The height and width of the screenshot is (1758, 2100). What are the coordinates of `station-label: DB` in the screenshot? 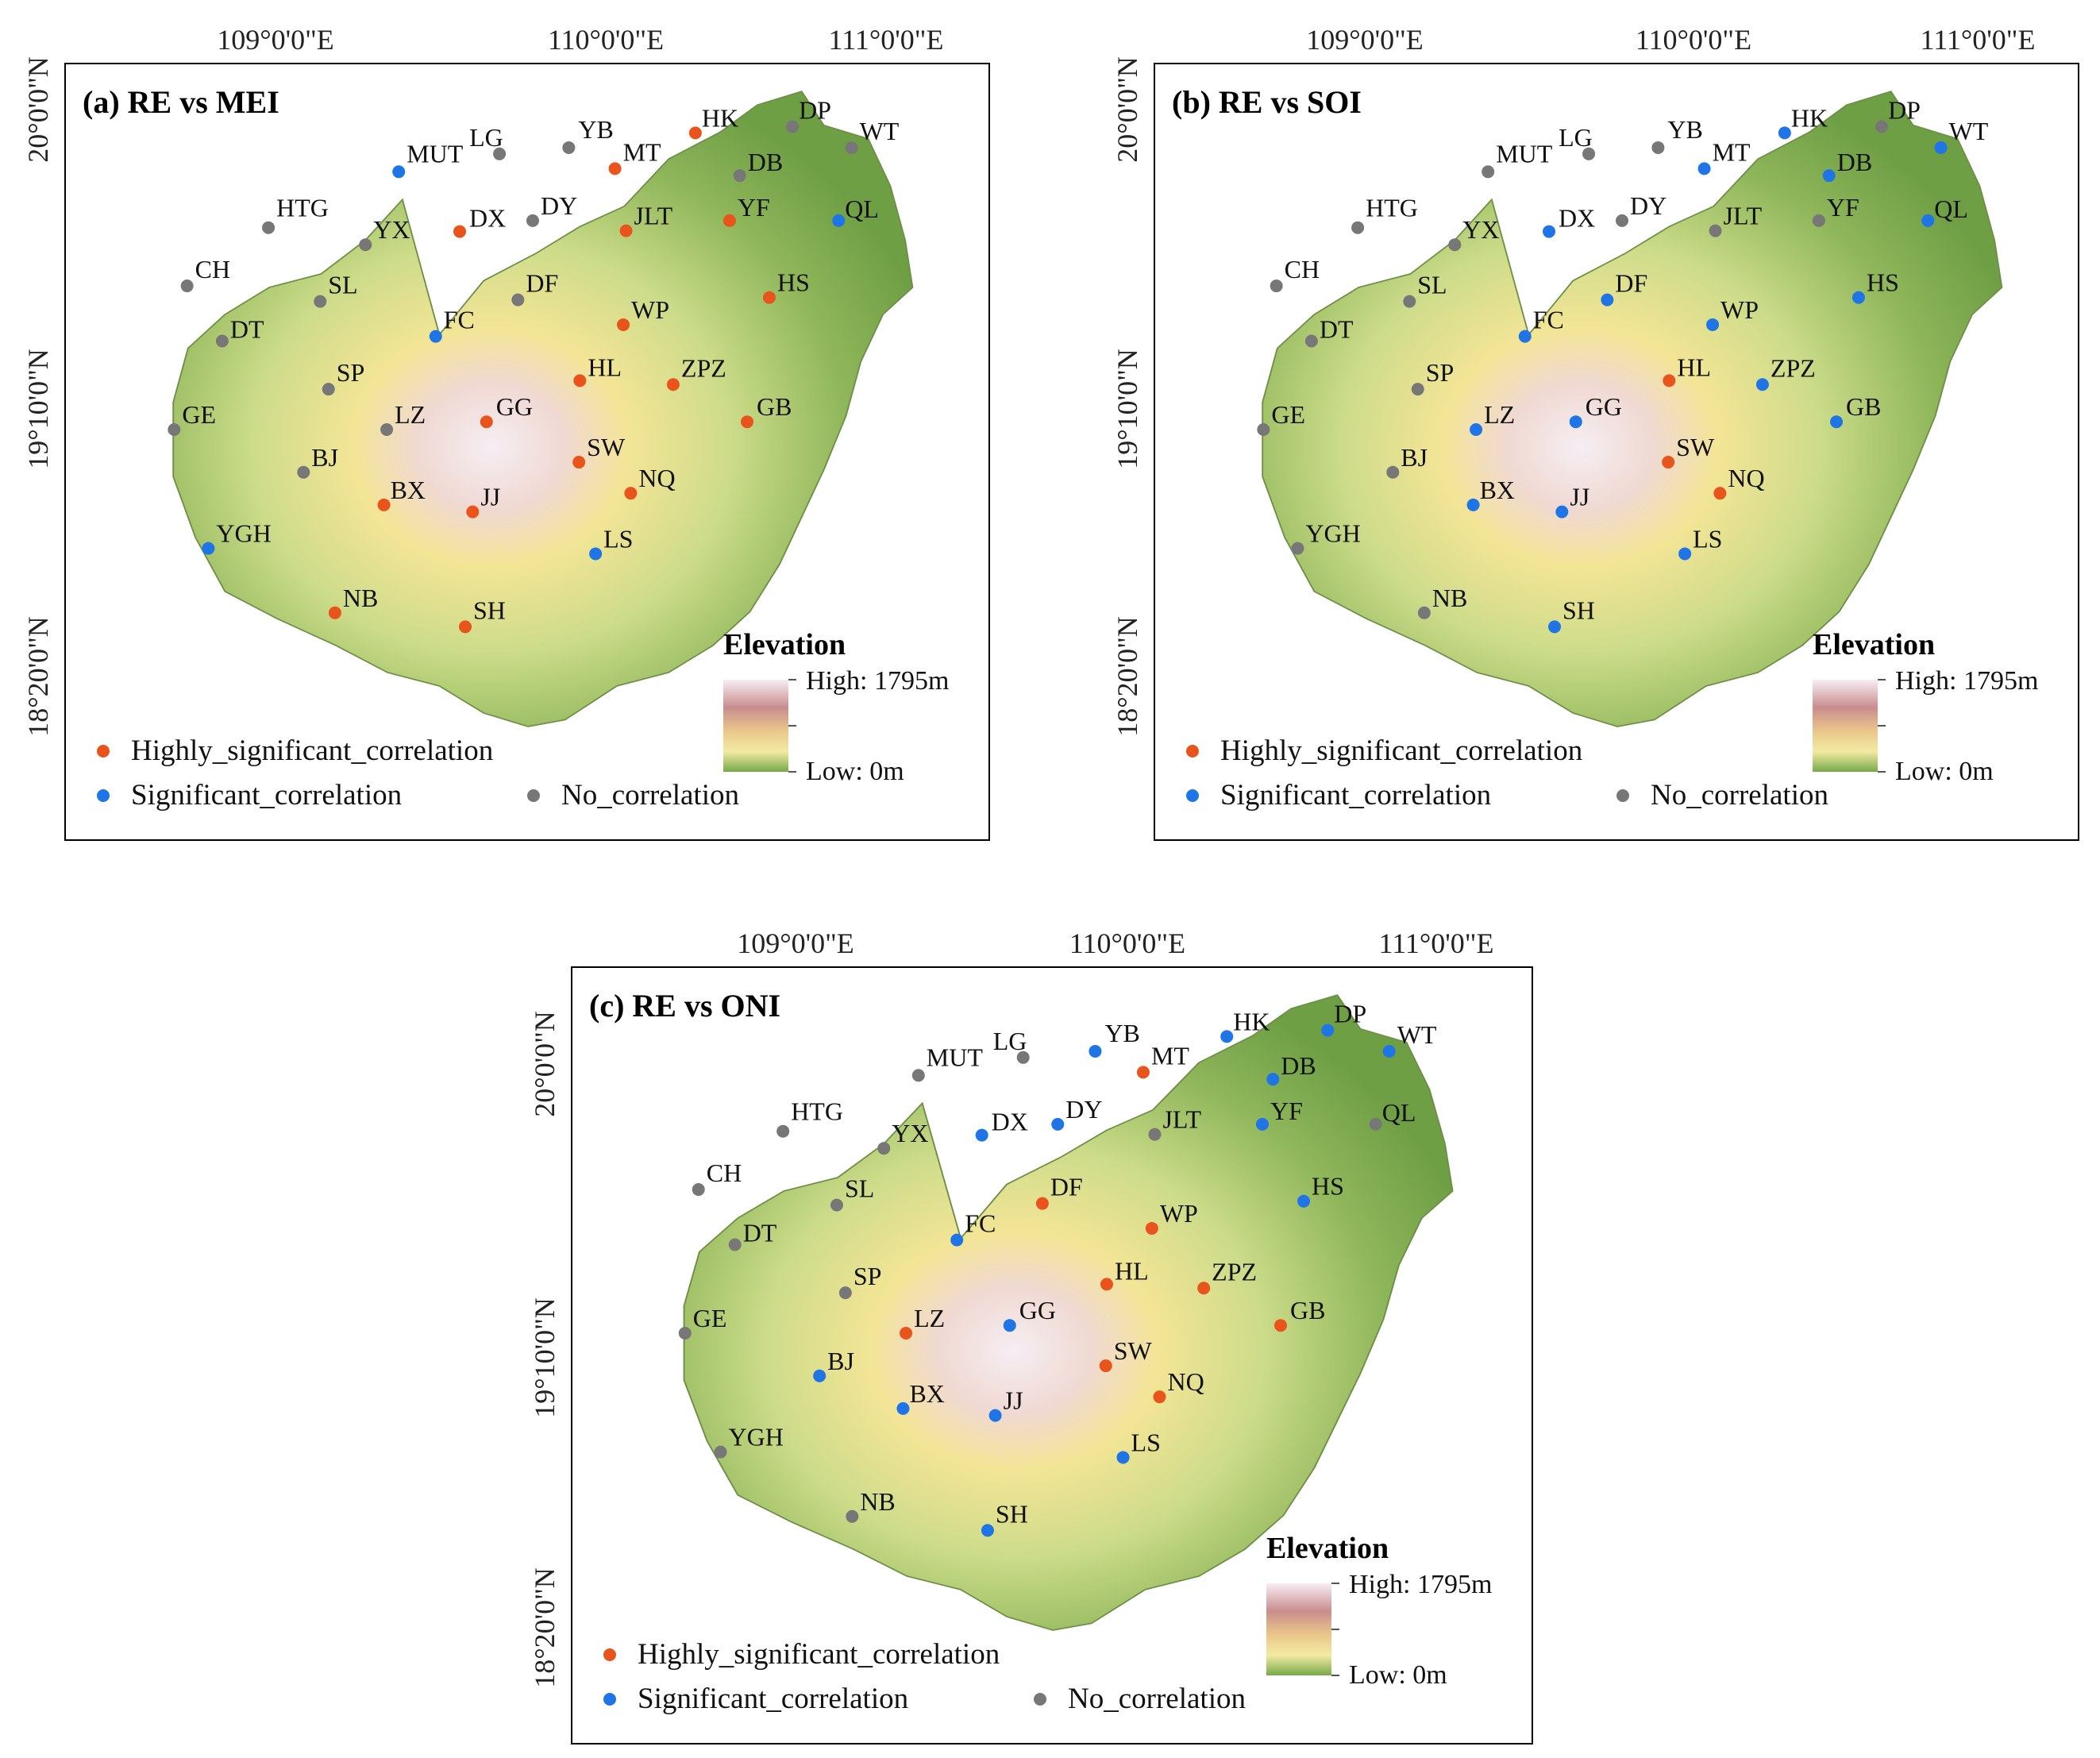 It's located at (1298, 1065).